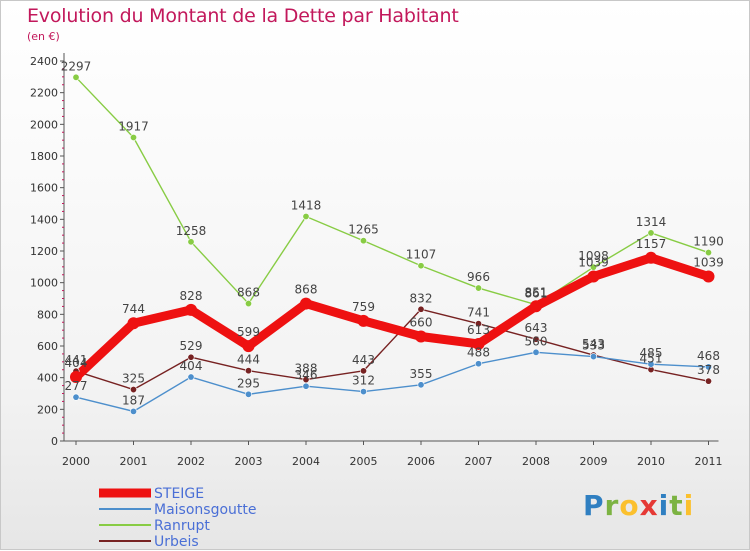 The height and width of the screenshot is (551, 750). What do you see at coordinates (76, 461) in the screenshot?
I see `x-tick-label: 2000` at bounding box center [76, 461].